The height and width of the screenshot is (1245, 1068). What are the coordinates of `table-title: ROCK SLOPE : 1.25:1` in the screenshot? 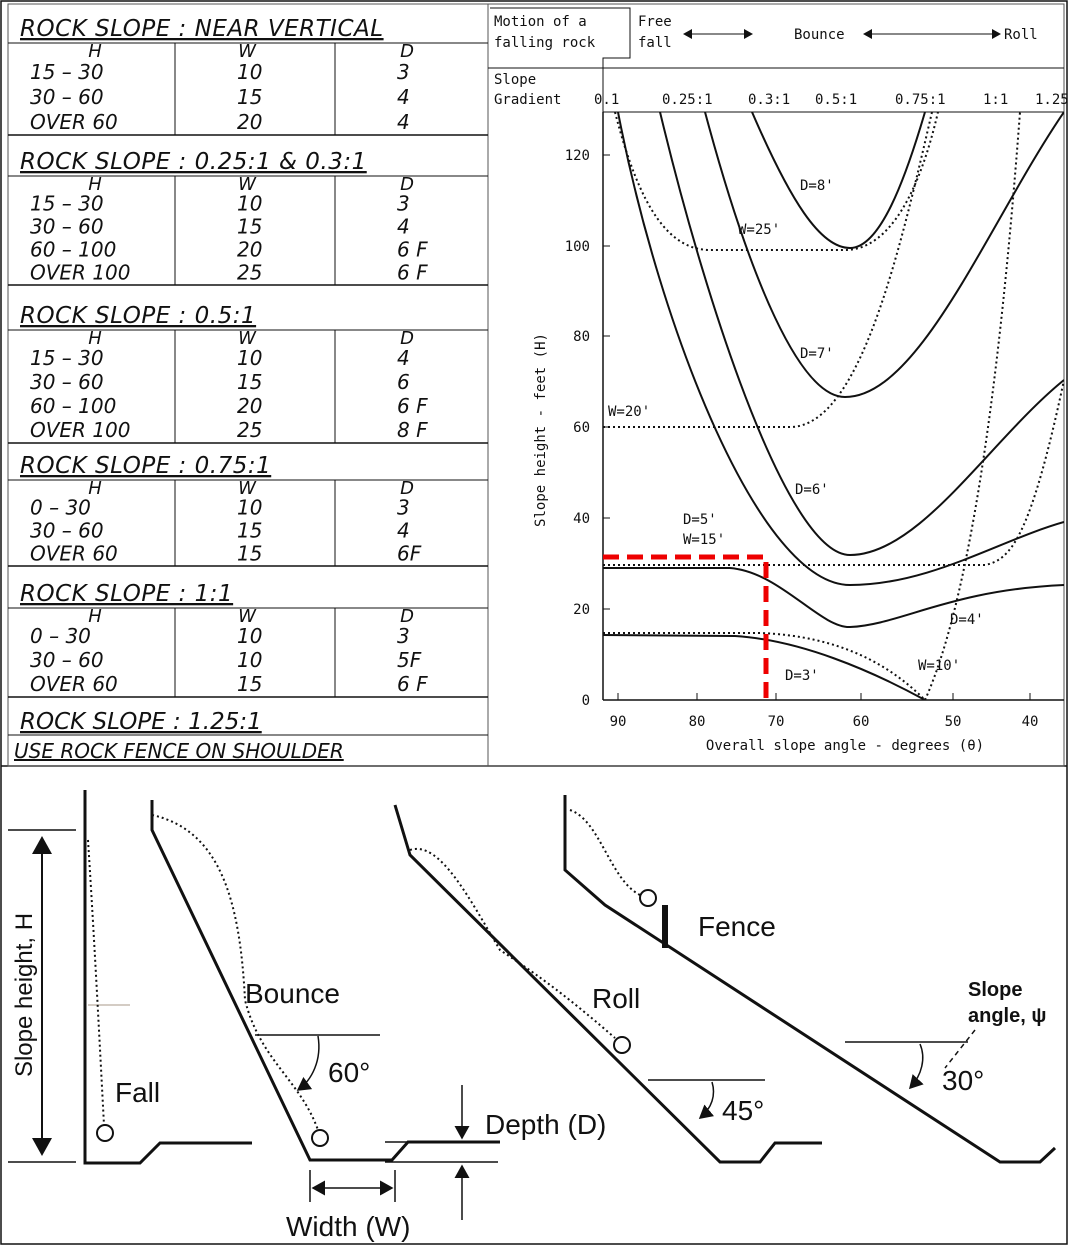 It's located at (141, 722).